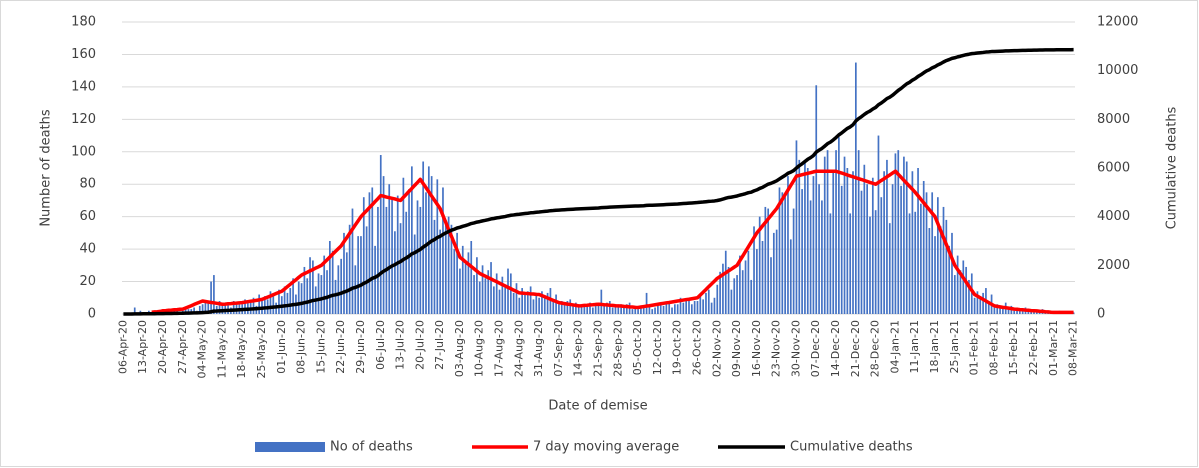 This screenshot has height=468, width=1199. What do you see at coordinates (162, 347) in the screenshot?
I see `x-tick-label: 20-Apr-20` at bounding box center [162, 347].